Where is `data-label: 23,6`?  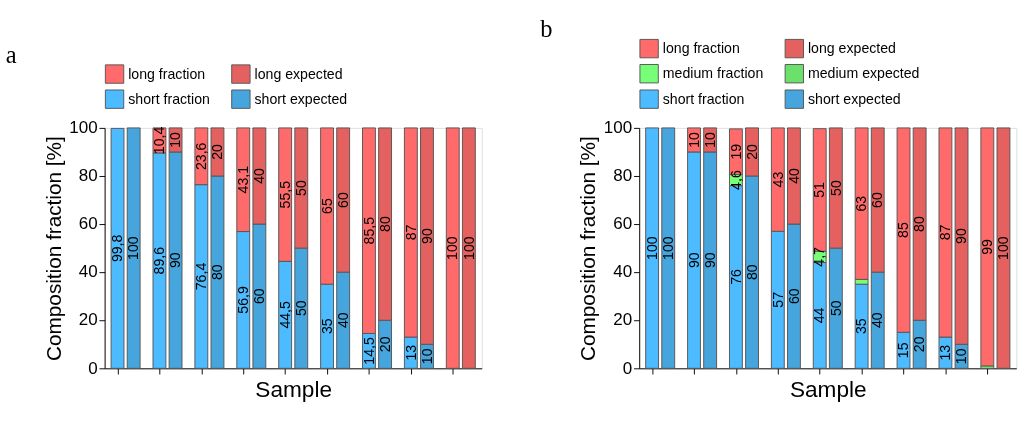
data-label: 23,6 is located at coordinates (201, 156).